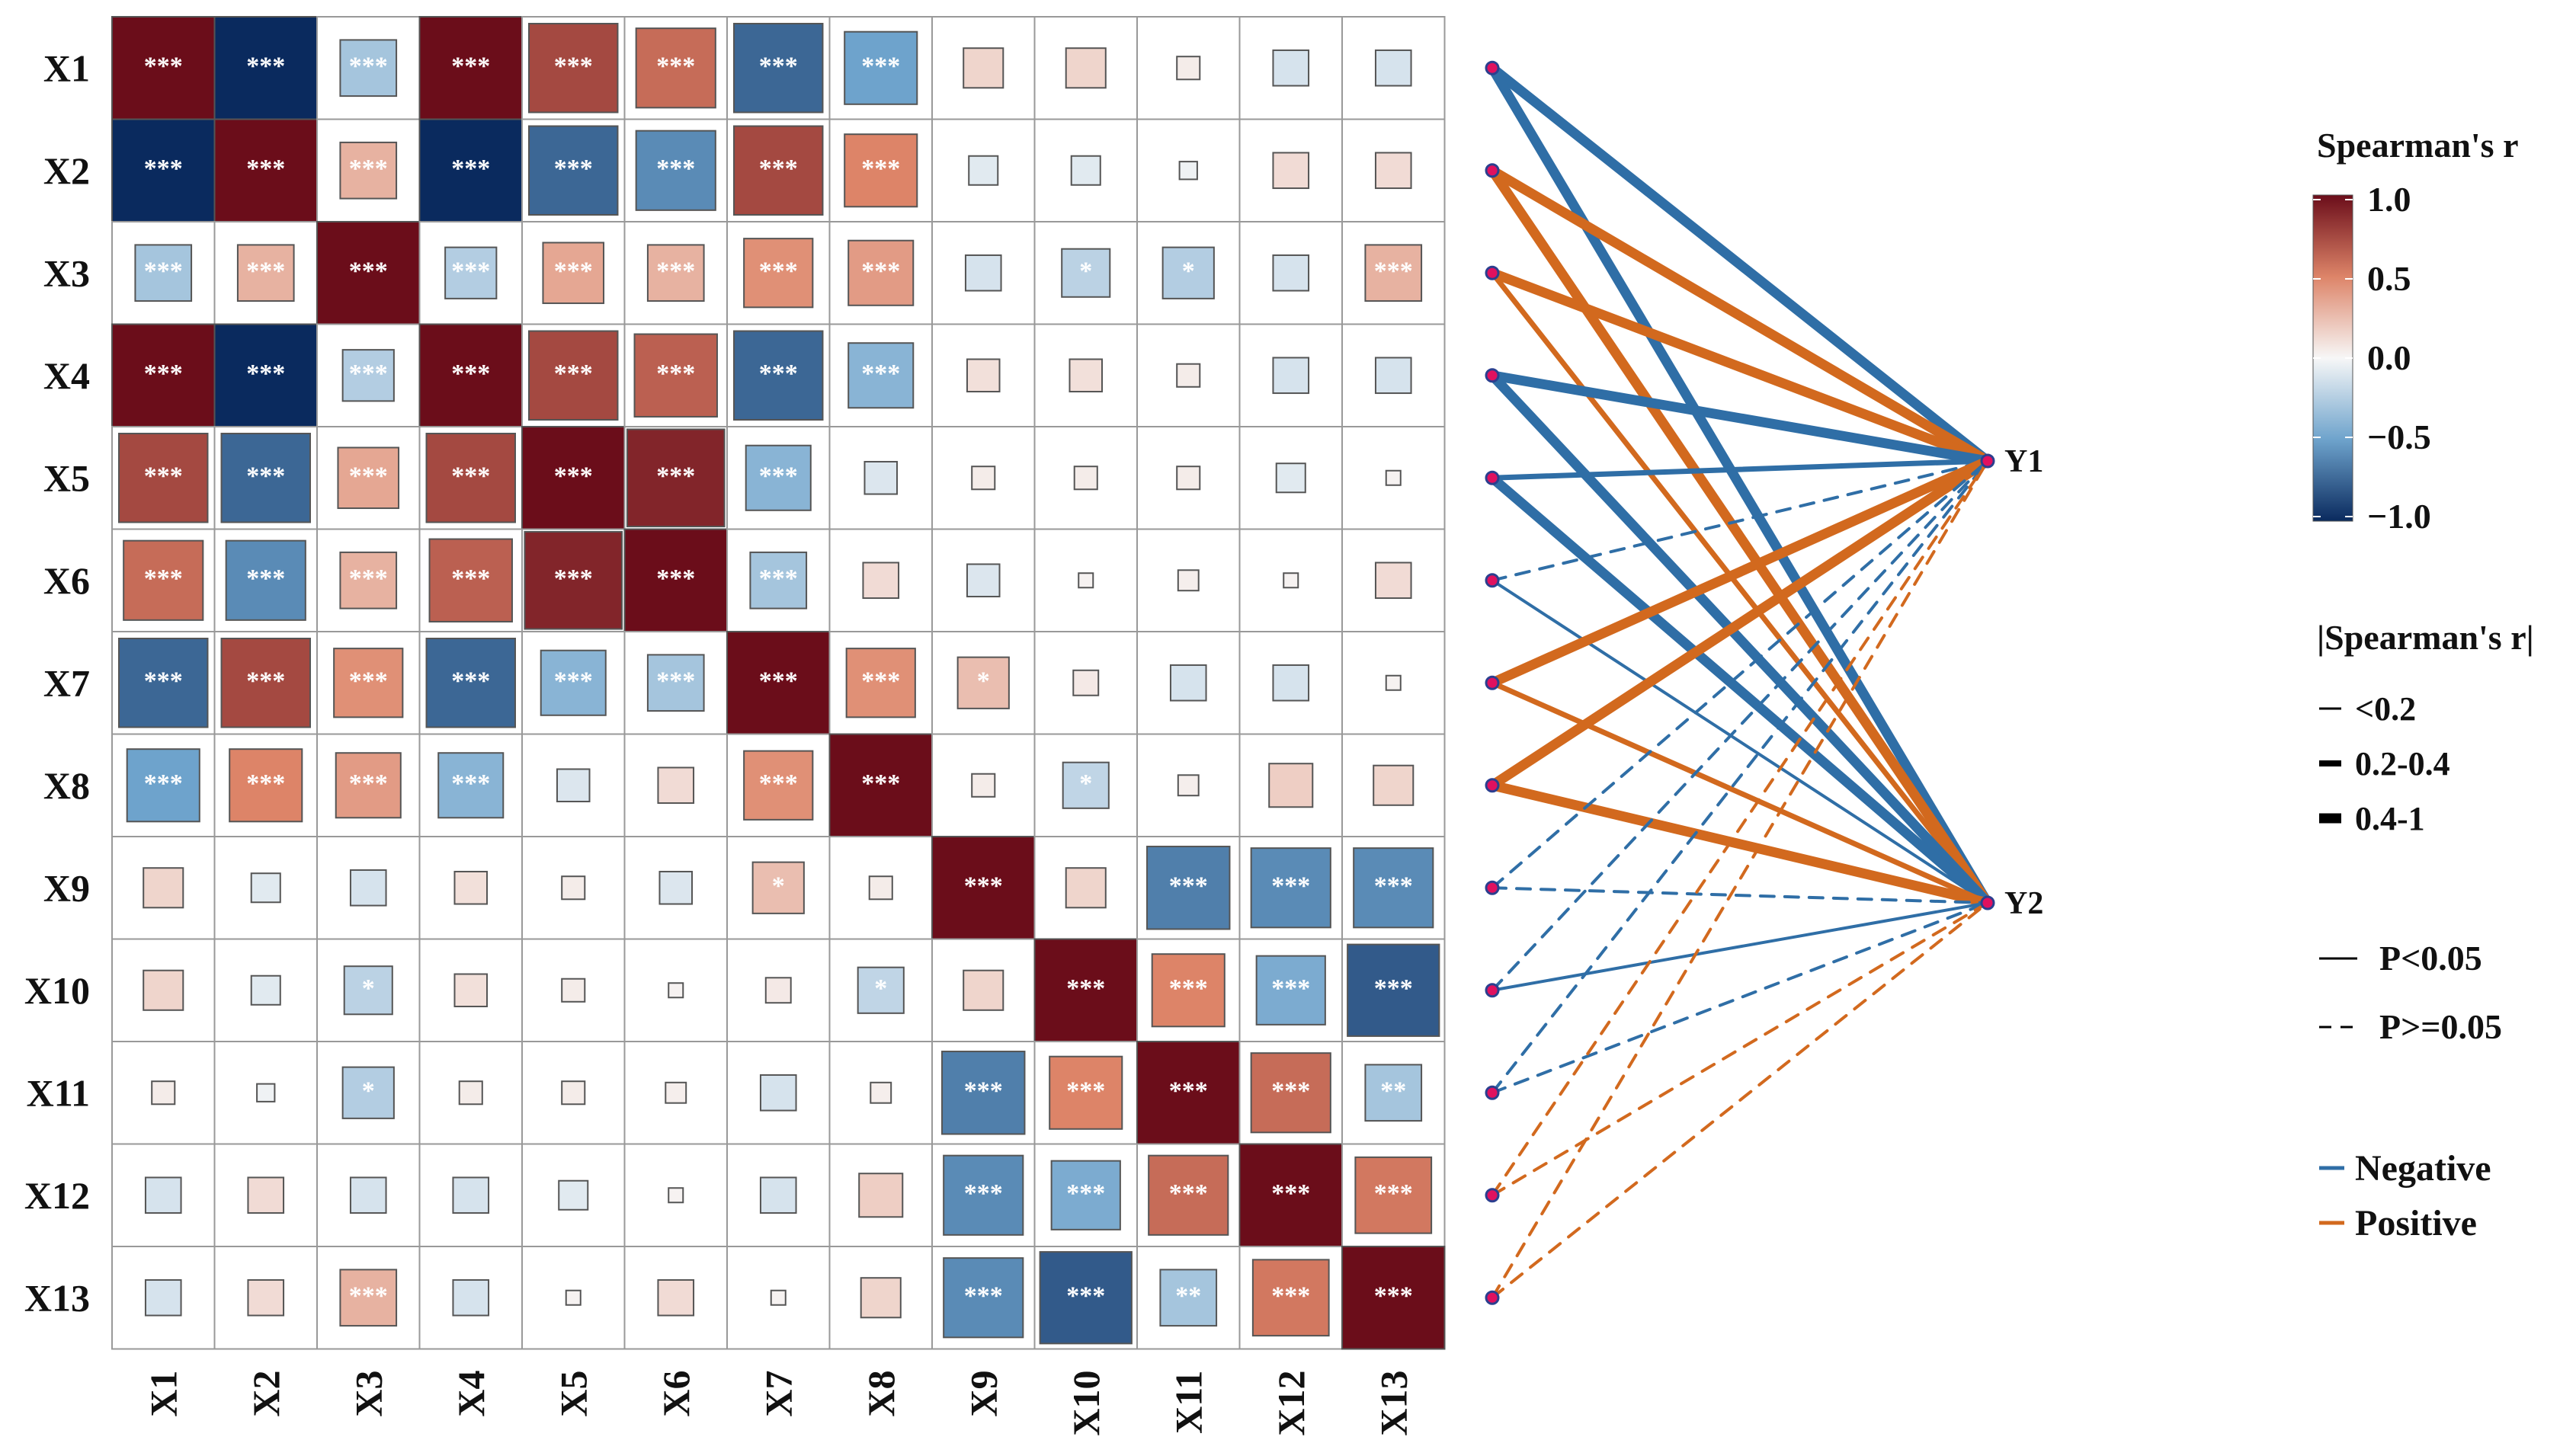  I want to click on target-node, so click(1987, 902).